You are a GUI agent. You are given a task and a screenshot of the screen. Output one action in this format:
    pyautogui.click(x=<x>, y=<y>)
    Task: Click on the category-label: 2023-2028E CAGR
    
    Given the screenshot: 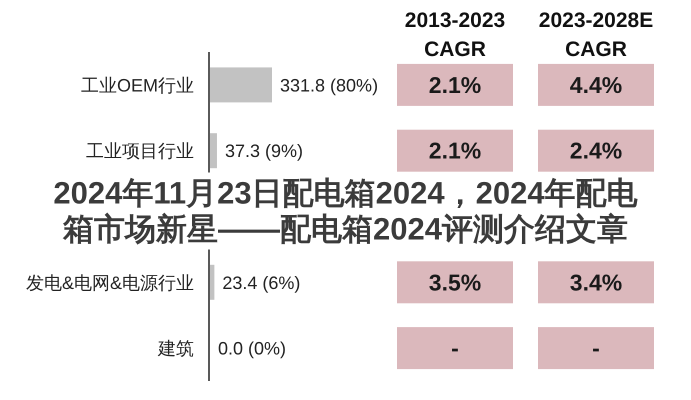 What is the action you would take?
    pyautogui.click(x=596, y=35)
    